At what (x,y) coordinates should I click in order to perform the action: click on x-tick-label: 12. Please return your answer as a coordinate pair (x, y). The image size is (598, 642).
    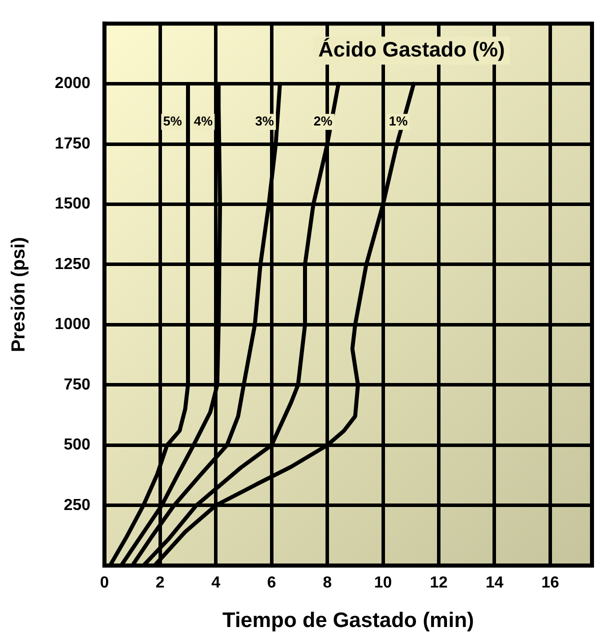
    Looking at the image, I should click on (439, 583).